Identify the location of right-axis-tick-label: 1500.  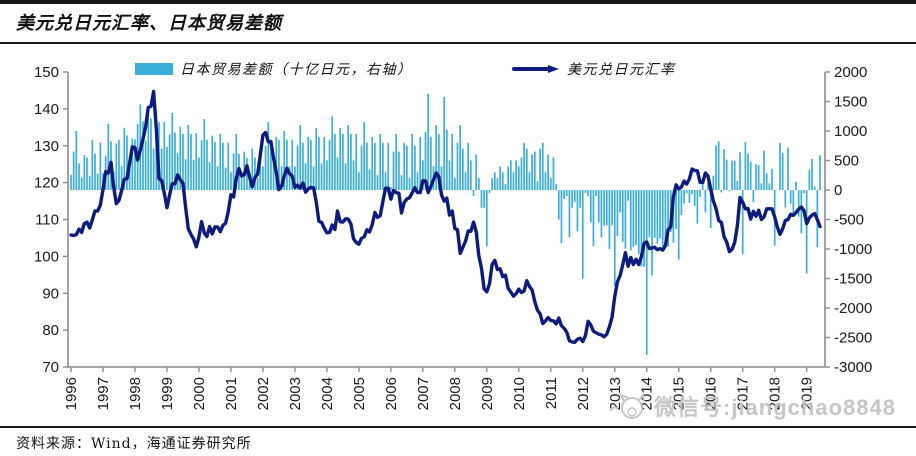
(850, 102).